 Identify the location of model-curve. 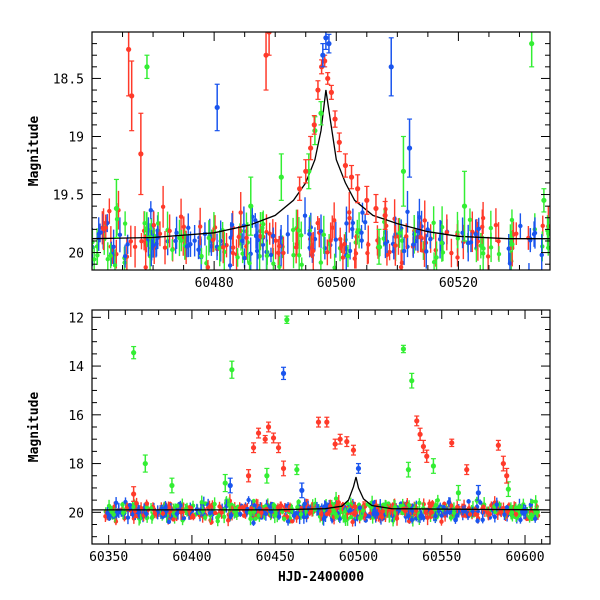
(321, 493).